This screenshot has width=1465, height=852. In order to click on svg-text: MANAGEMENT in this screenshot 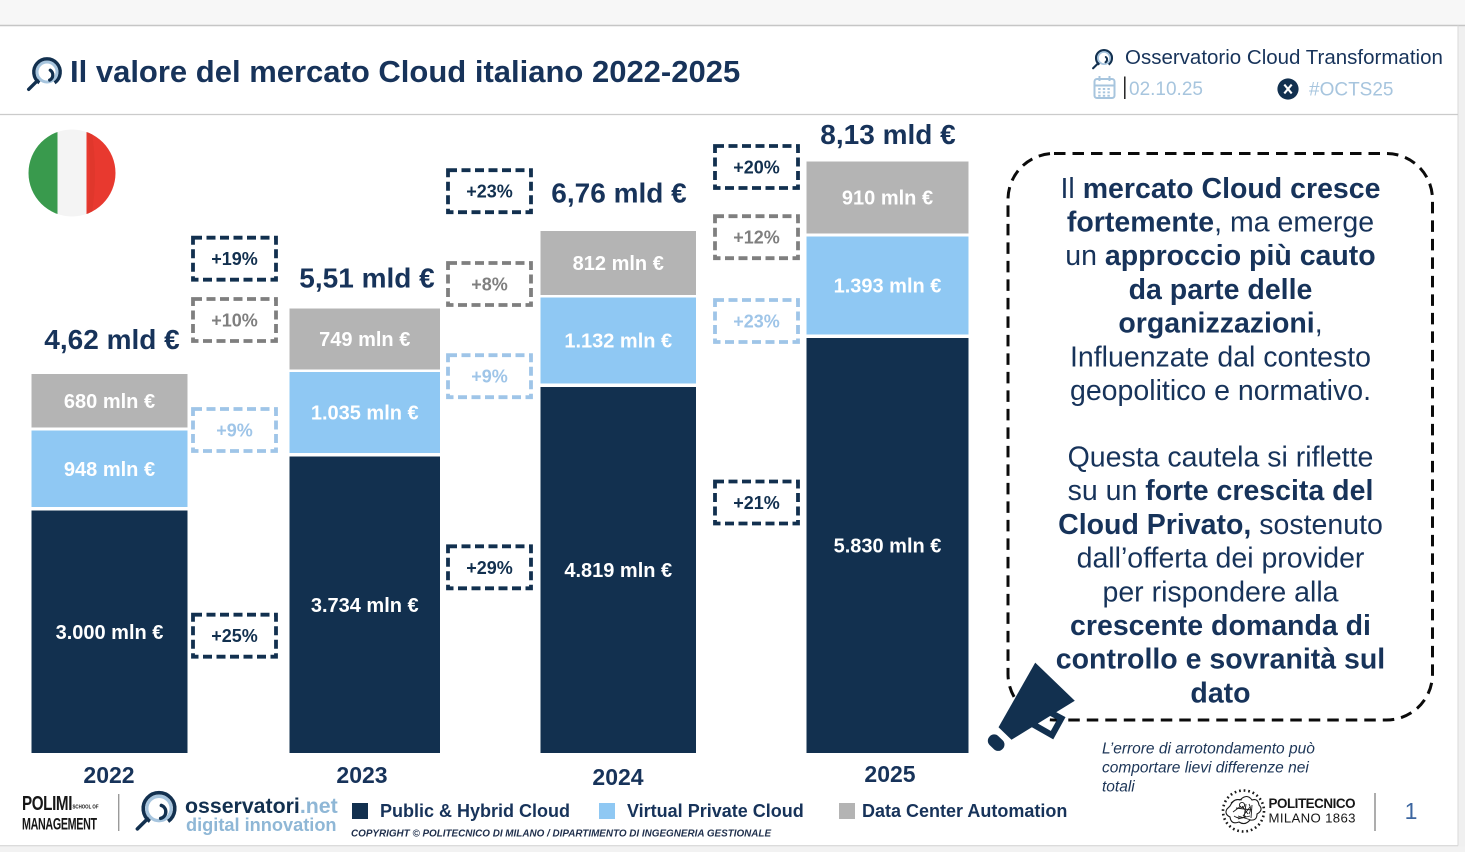, I will do `click(59, 823)`.